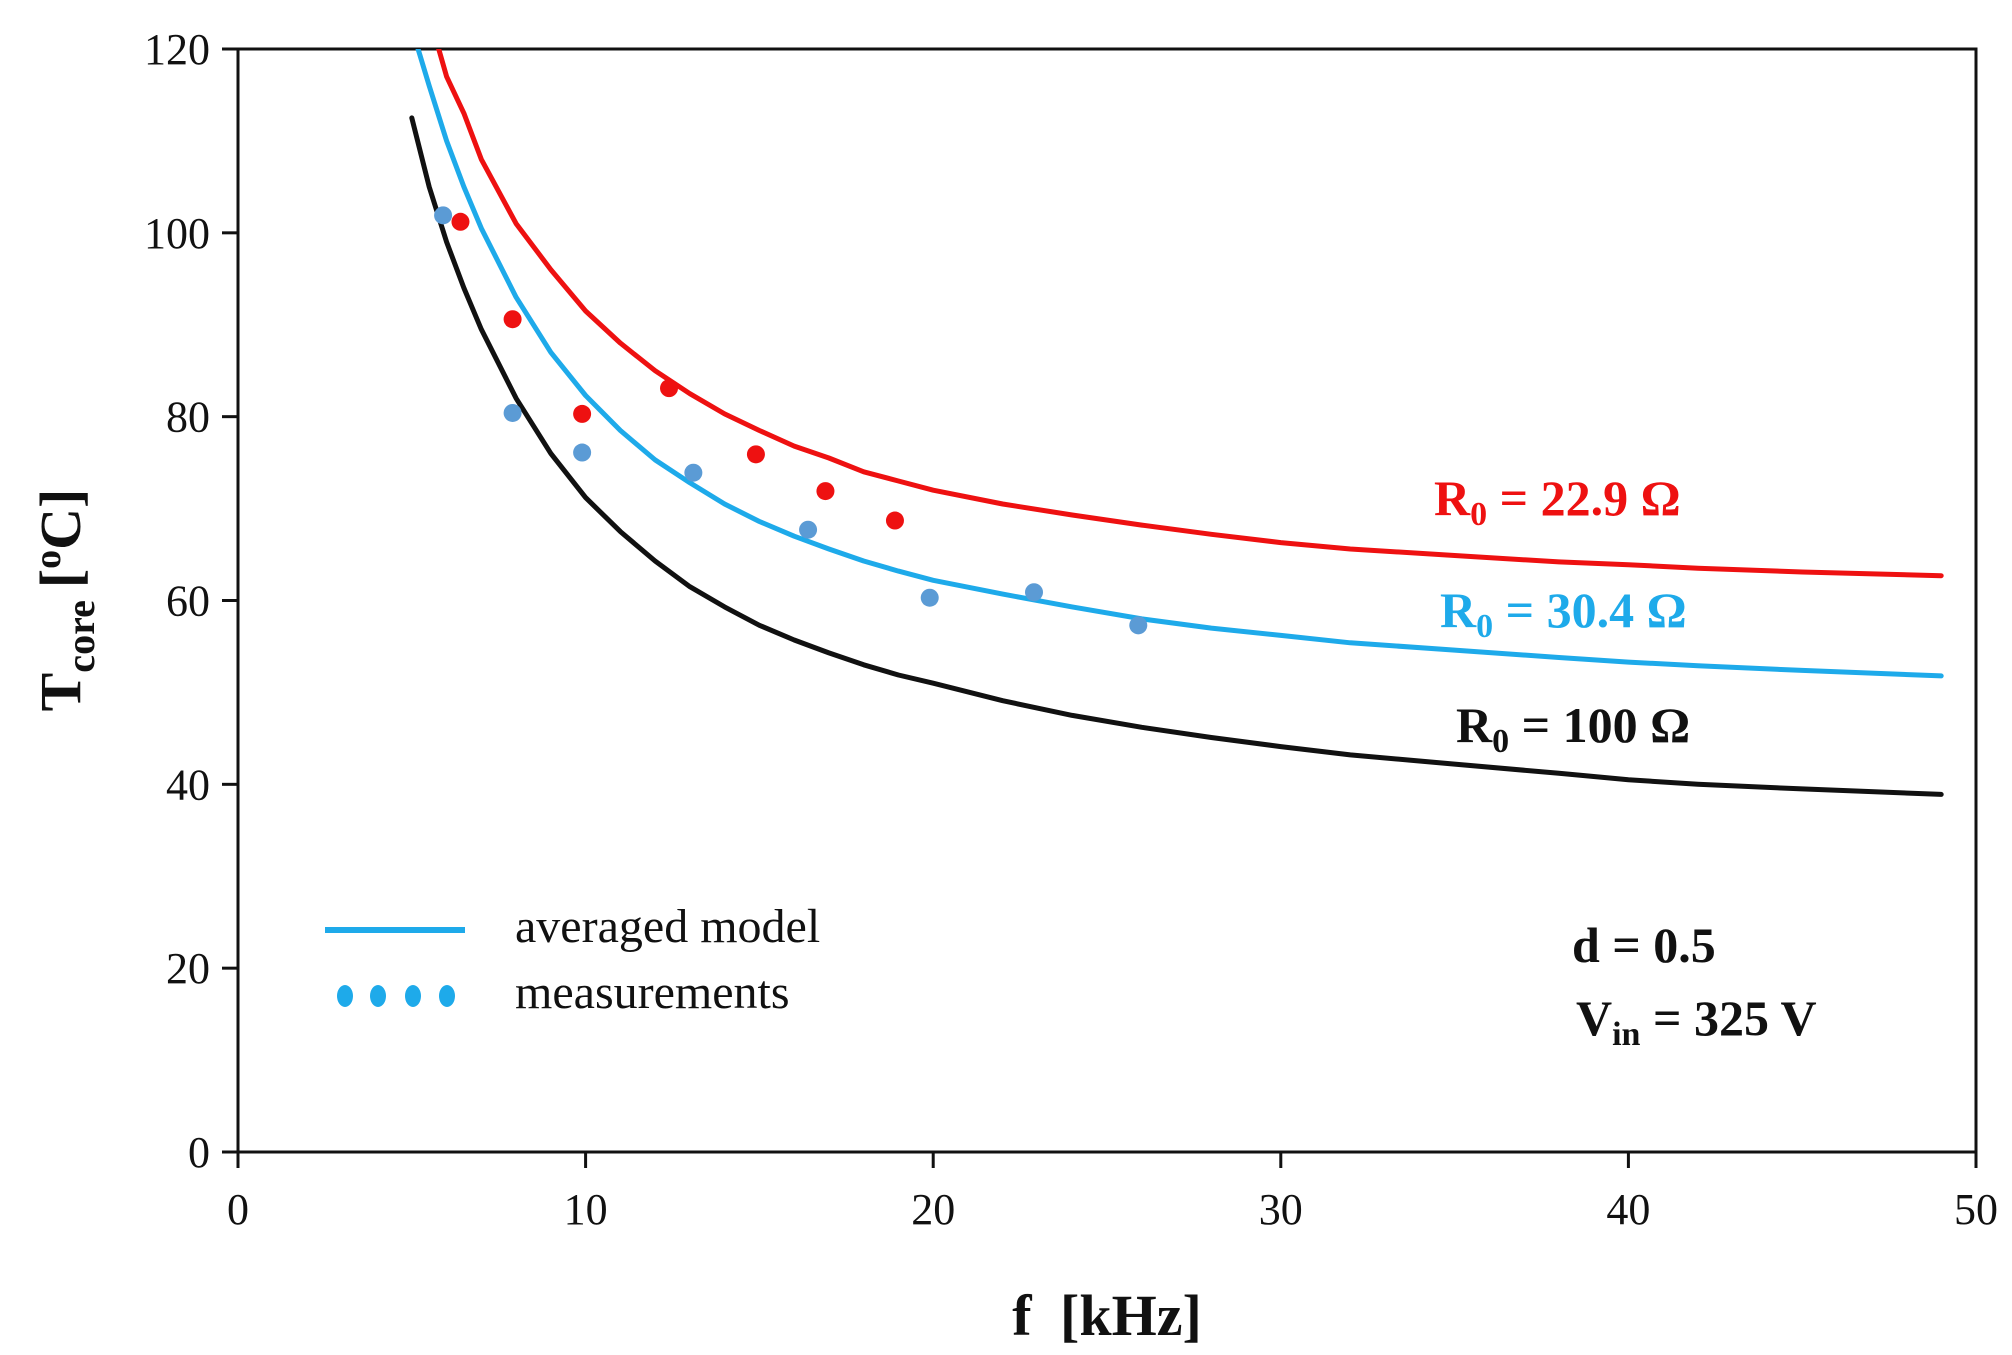 Image resolution: width=2012 pixels, height=1355 pixels. I want to click on curve-label-r0-30-4: R0 = 30.4 Ω, so click(1563, 613).